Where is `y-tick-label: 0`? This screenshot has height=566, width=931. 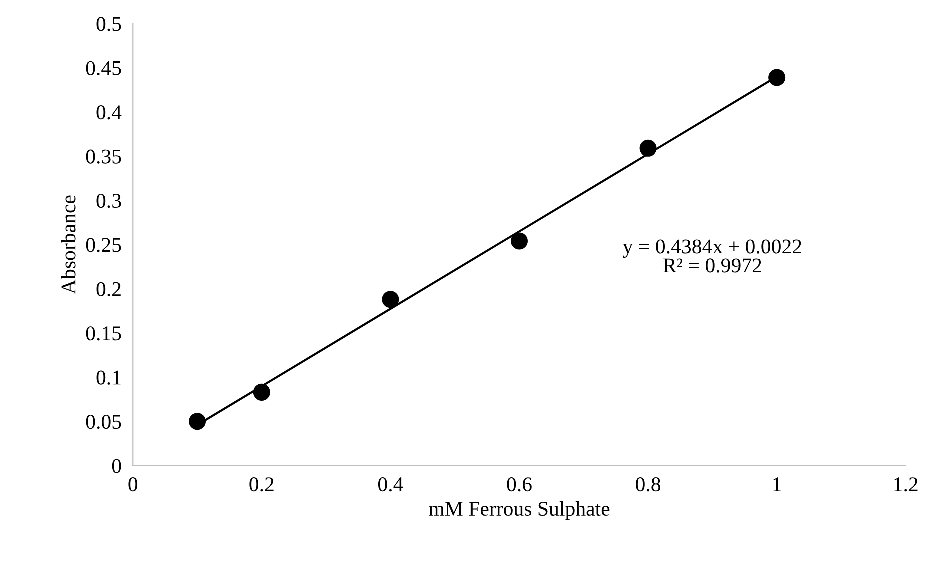
y-tick-label: 0 is located at coordinates (117, 466).